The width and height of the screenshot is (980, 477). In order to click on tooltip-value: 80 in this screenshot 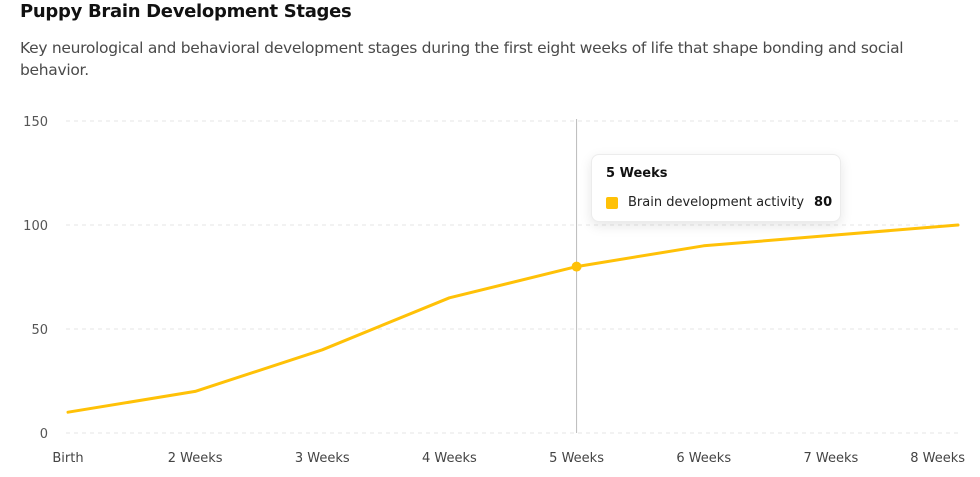, I will do `click(823, 202)`.